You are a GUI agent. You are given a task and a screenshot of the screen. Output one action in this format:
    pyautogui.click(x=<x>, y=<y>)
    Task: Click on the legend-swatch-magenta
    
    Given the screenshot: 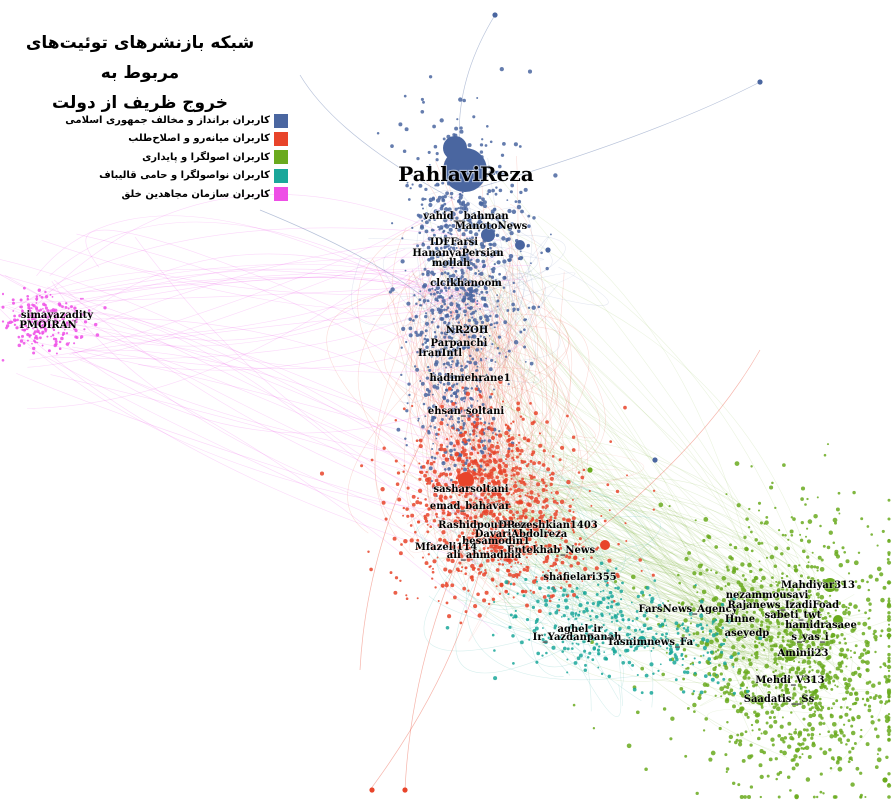 What is the action you would take?
    pyautogui.click(x=281, y=194)
    